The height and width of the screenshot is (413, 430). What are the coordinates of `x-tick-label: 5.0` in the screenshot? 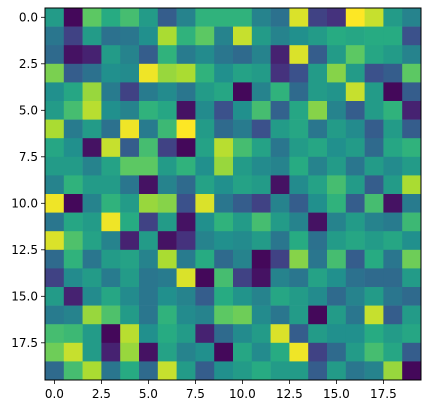 It's located at (148, 394).